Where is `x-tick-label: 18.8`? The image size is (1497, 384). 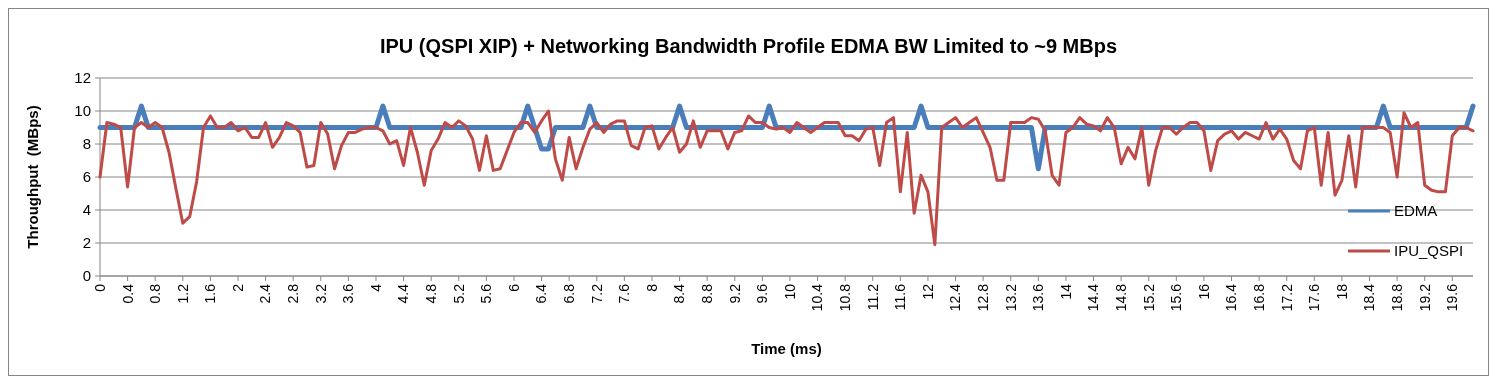 x-tick-label: 18.8 is located at coordinates (1397, 297).